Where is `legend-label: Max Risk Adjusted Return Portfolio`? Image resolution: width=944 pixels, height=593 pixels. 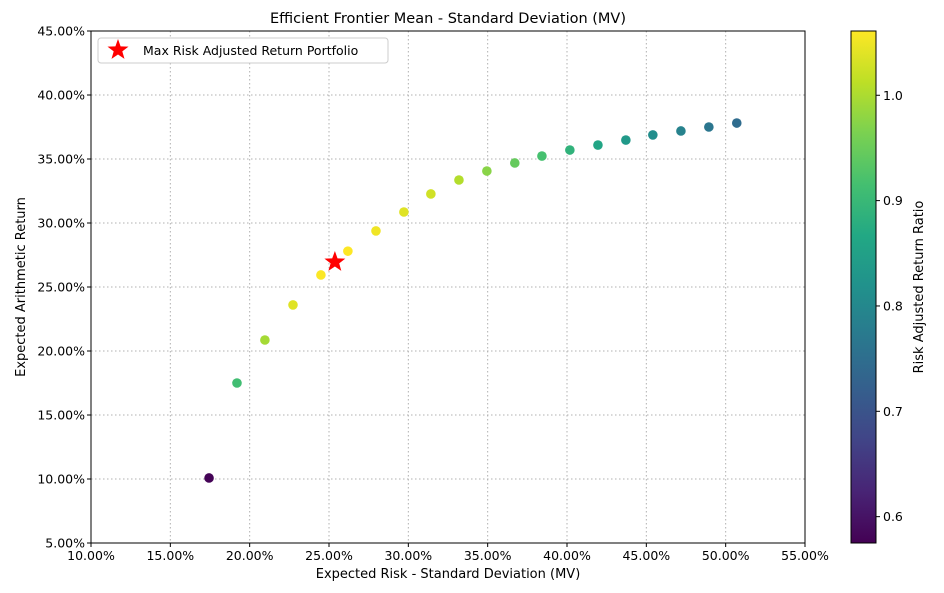 legend-label: Max Risk Adjusted Return Portfolio is located at coordinates (250, 50).